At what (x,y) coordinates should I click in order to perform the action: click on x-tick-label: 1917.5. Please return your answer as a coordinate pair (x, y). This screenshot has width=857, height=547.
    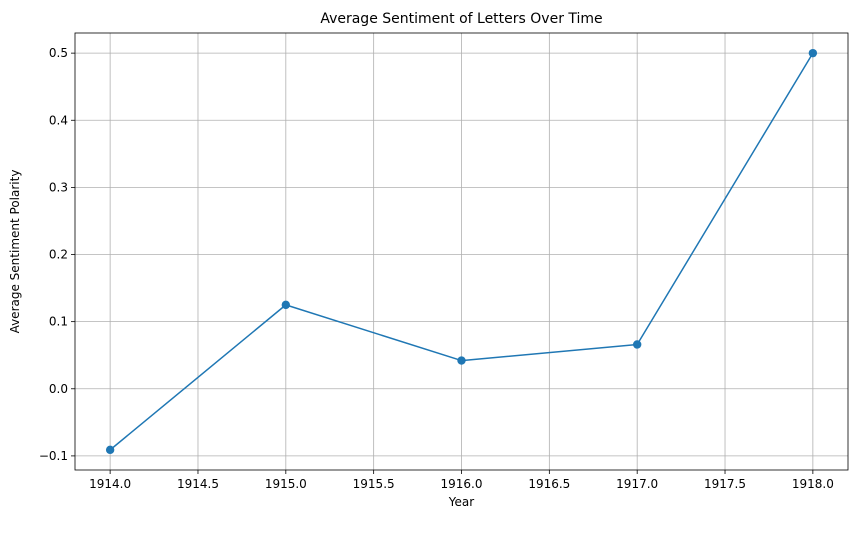
    Looking at the image, I should click on (725, 484).